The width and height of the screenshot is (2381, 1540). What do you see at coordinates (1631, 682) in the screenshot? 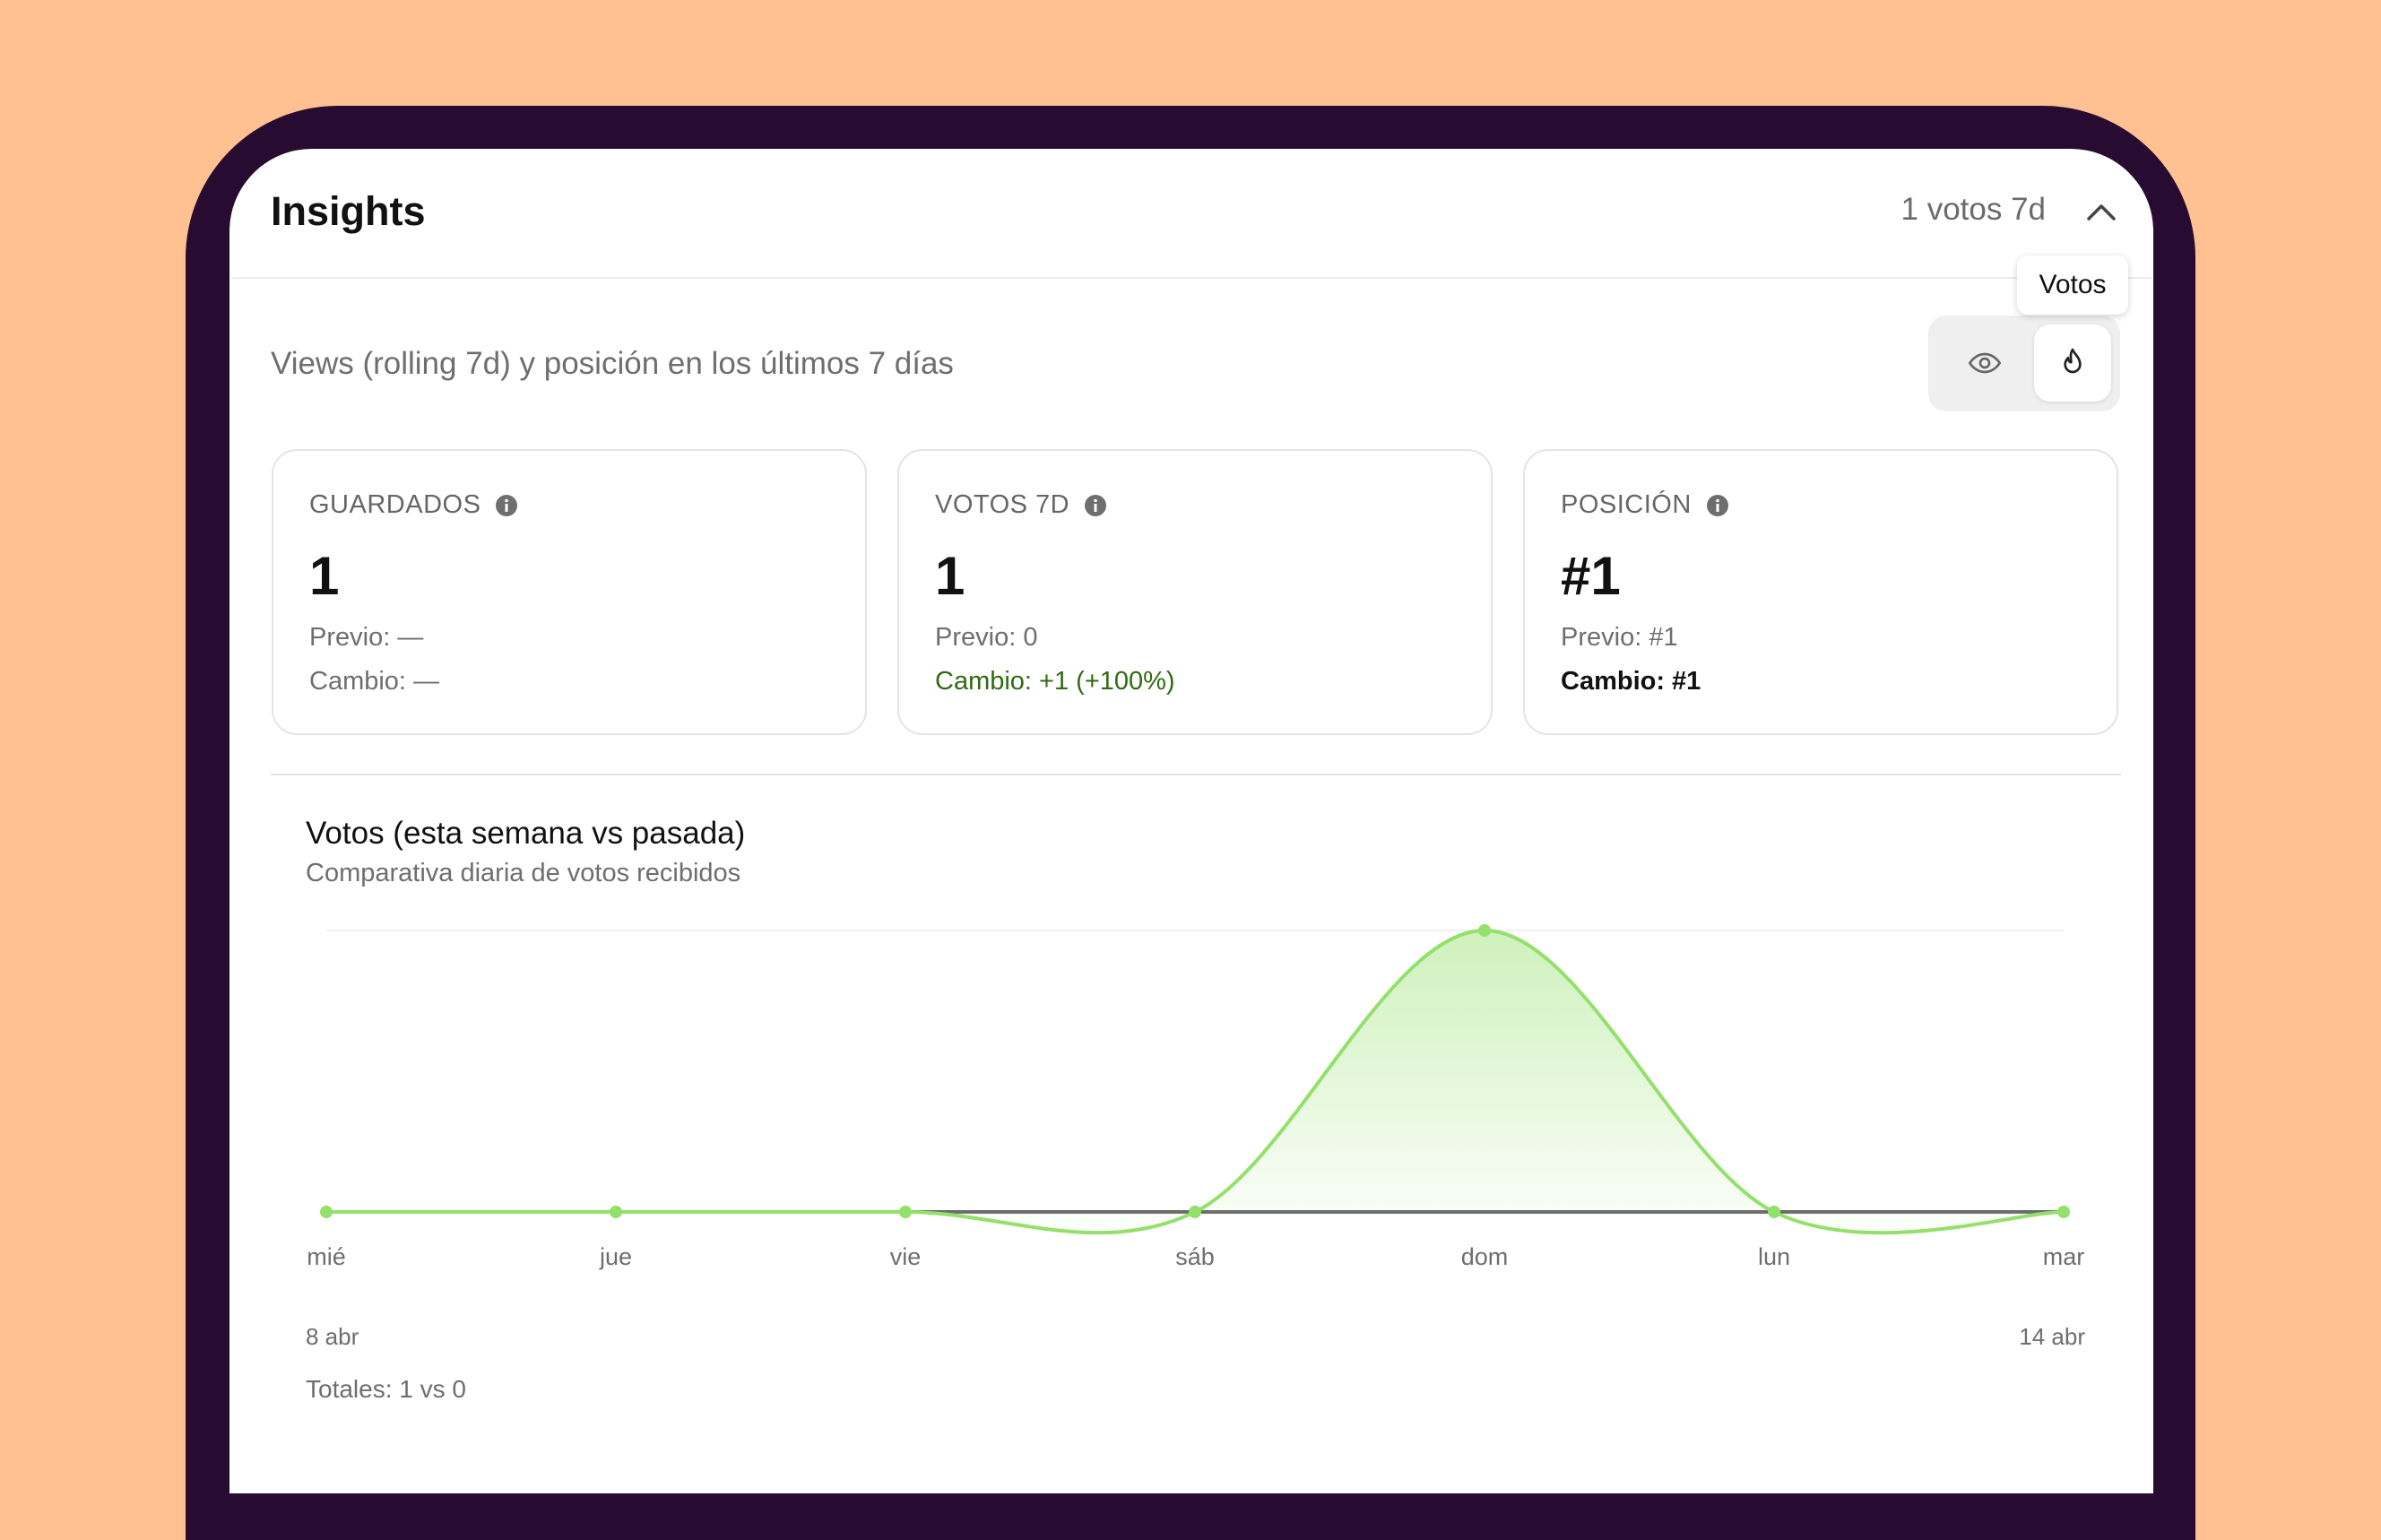
I see `card-change: Cambio: #1` at bounding box center [1631, 682].